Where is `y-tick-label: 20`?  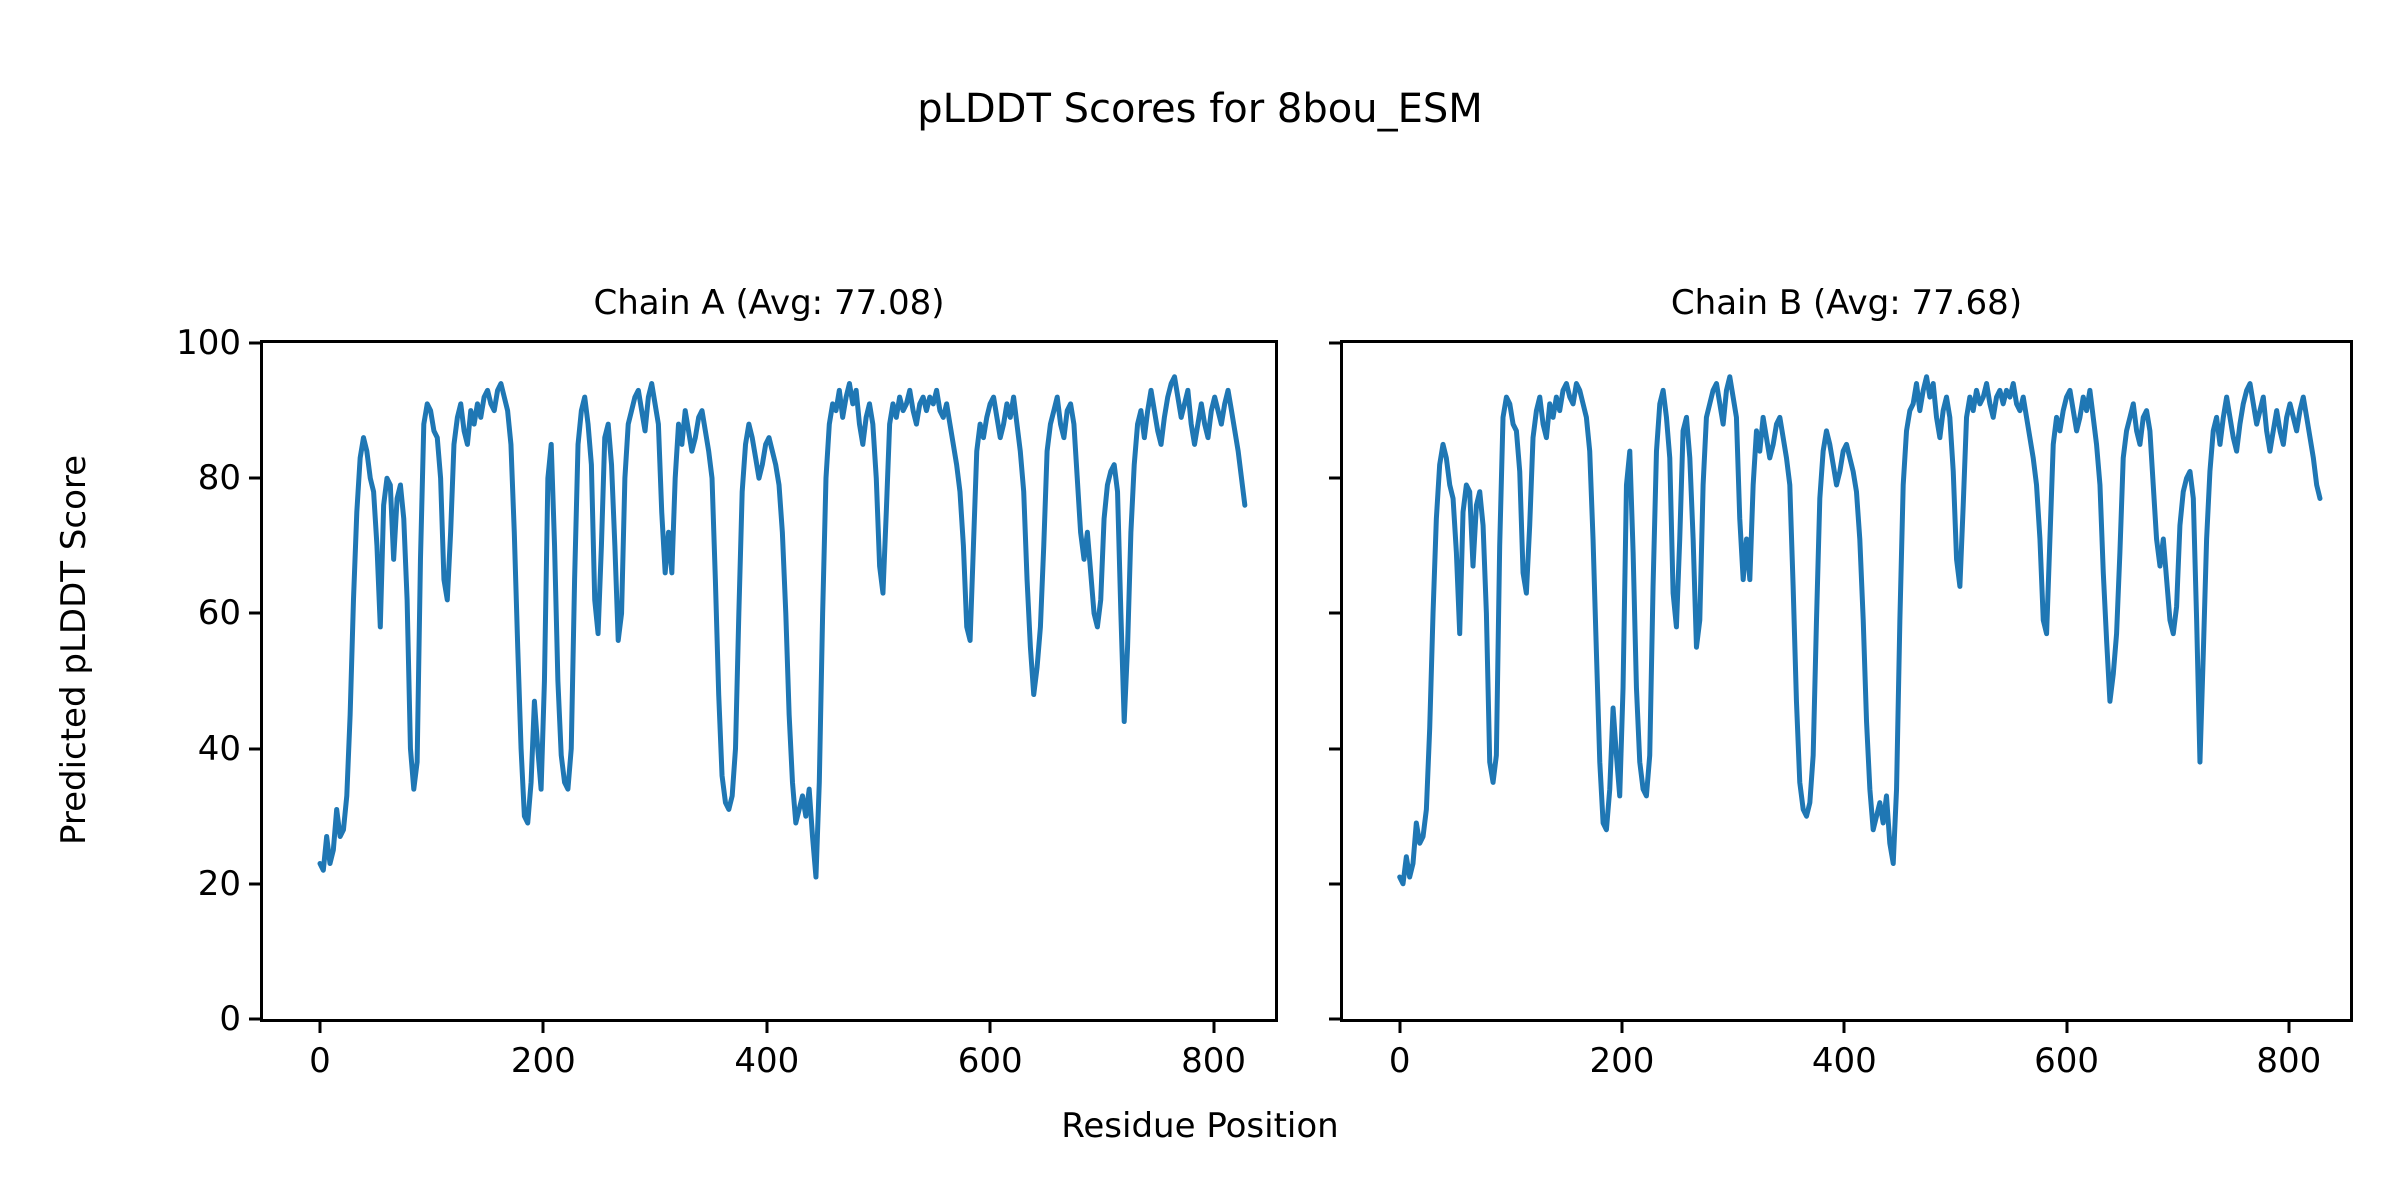 y-tick-label: 20 is located at coordinates (219, 883).